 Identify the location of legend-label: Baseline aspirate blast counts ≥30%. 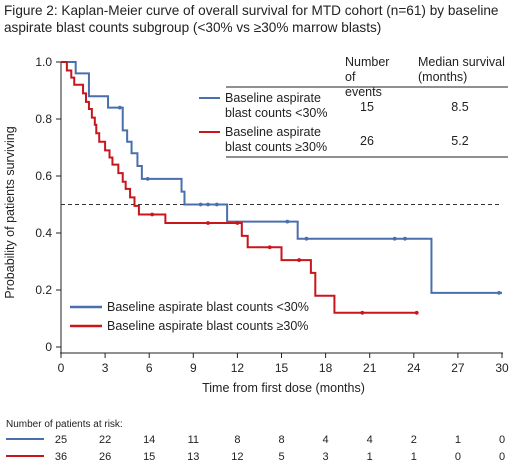
(207, 326).